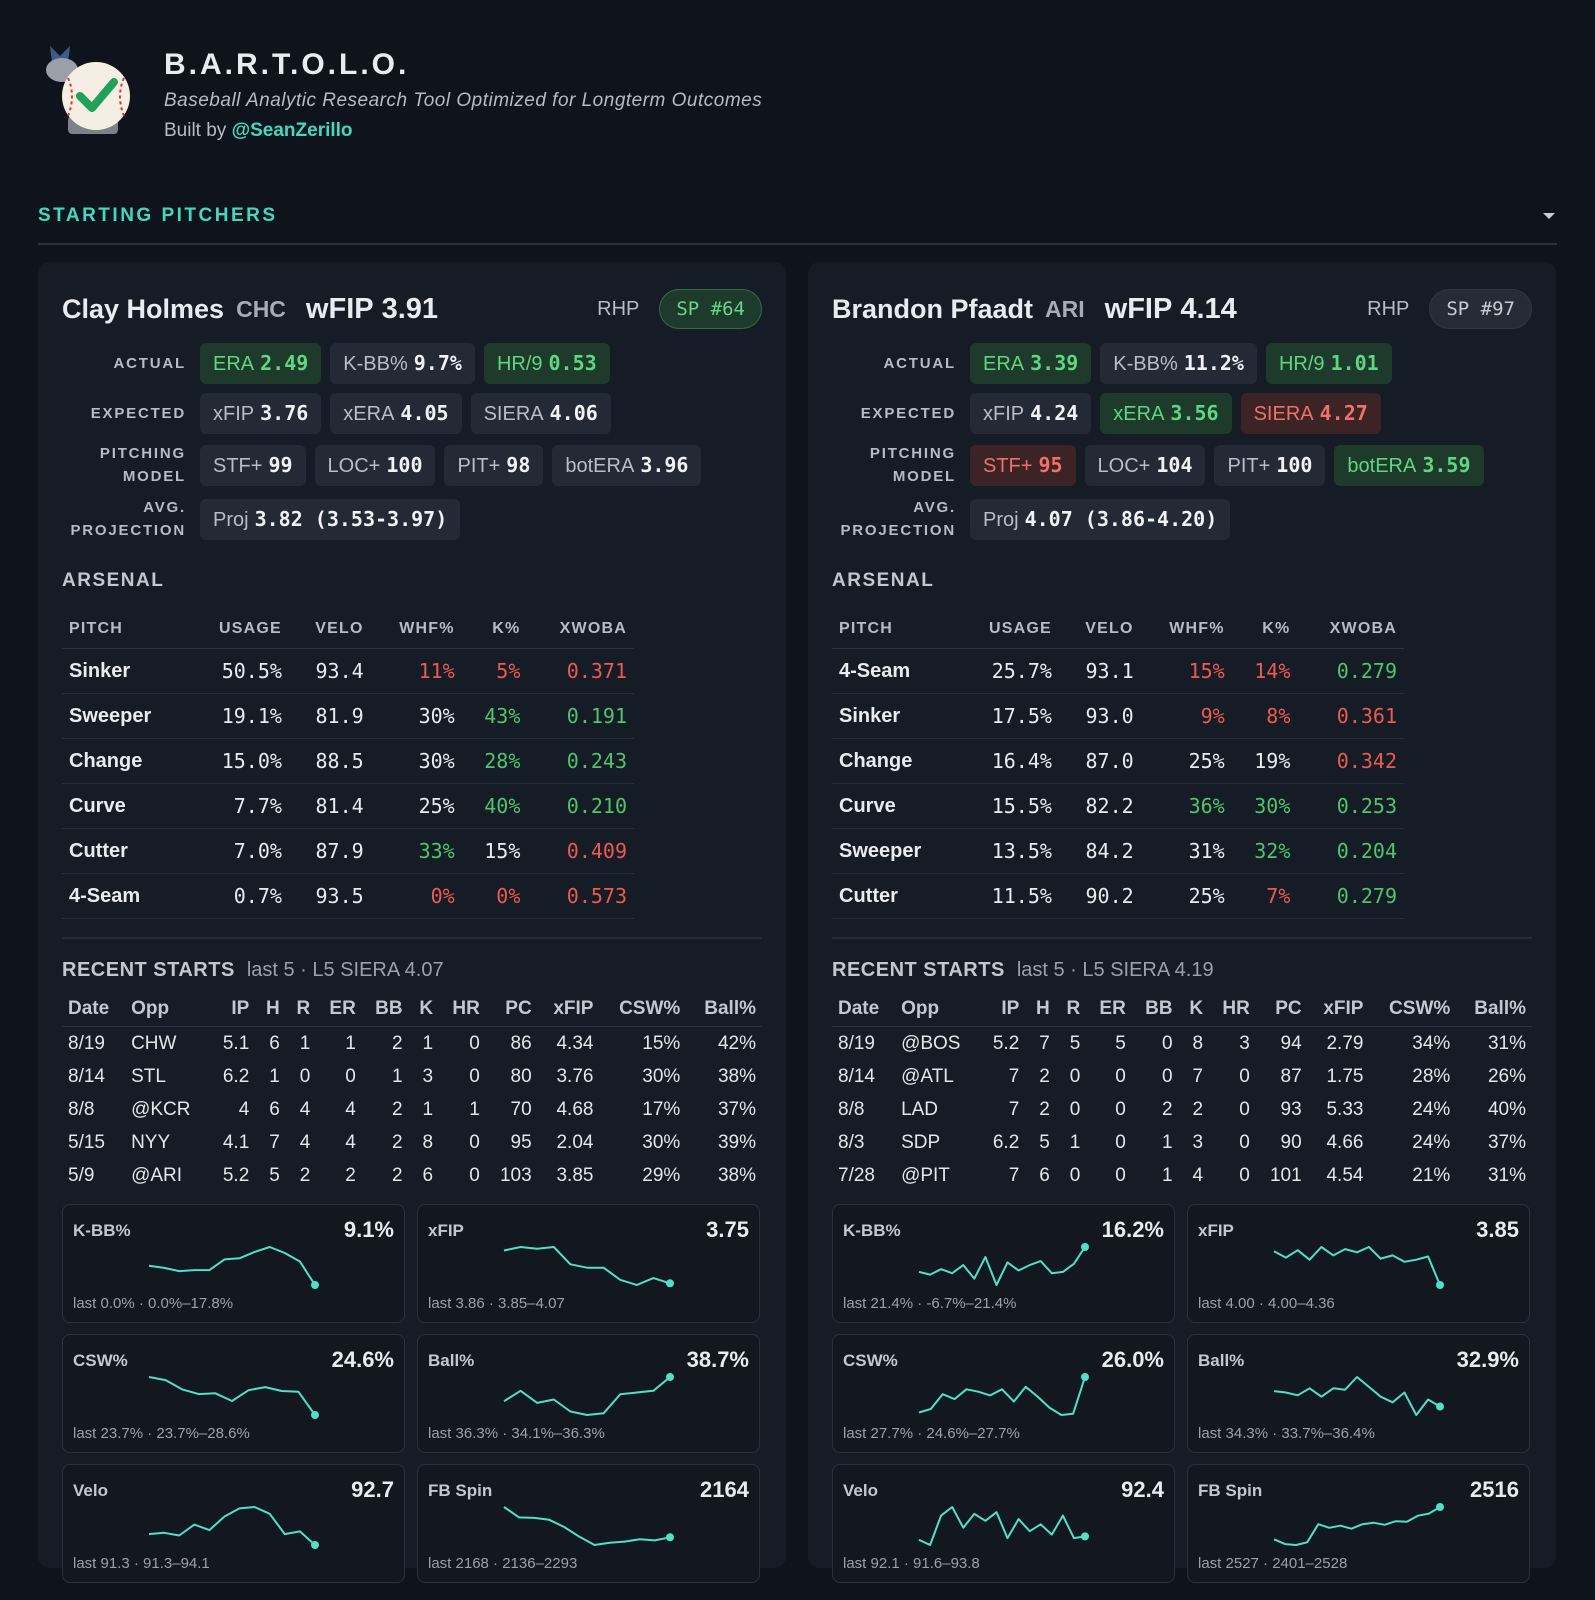 The height and width of the screenshot is (1600, 1595). I want to click on recent-cell: @ARI, so click(157, 1175).